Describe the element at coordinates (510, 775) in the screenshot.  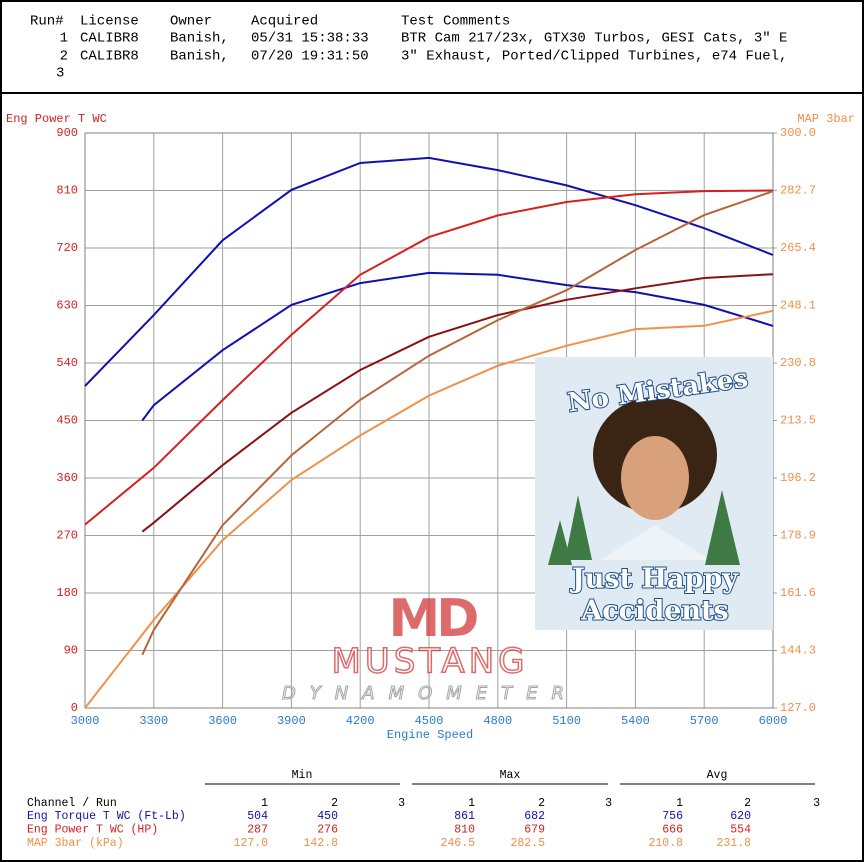
I see `stats-group: Max` at that location.